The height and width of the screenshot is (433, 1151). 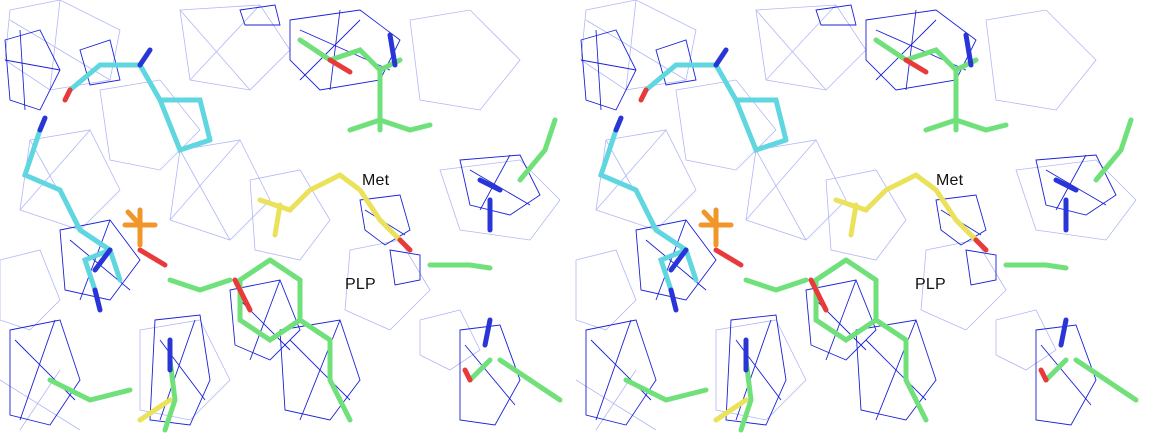 I want to click on plp-label-left: PLP, so click(x=360, y=284).